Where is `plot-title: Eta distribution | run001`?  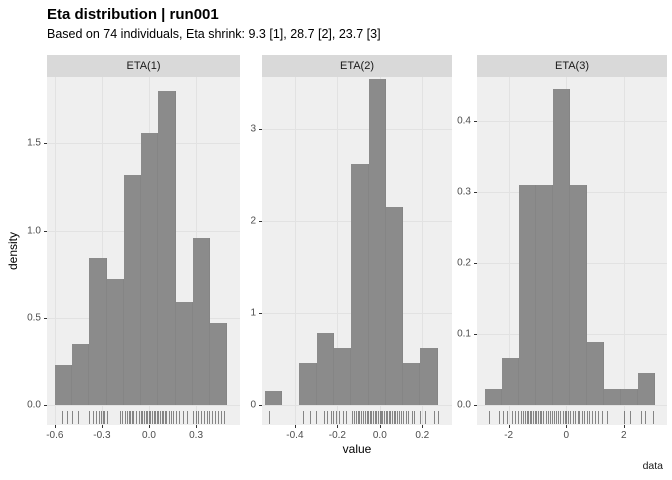 plot-title: Eta distribution | run001 is located at coordinates (133, 14).